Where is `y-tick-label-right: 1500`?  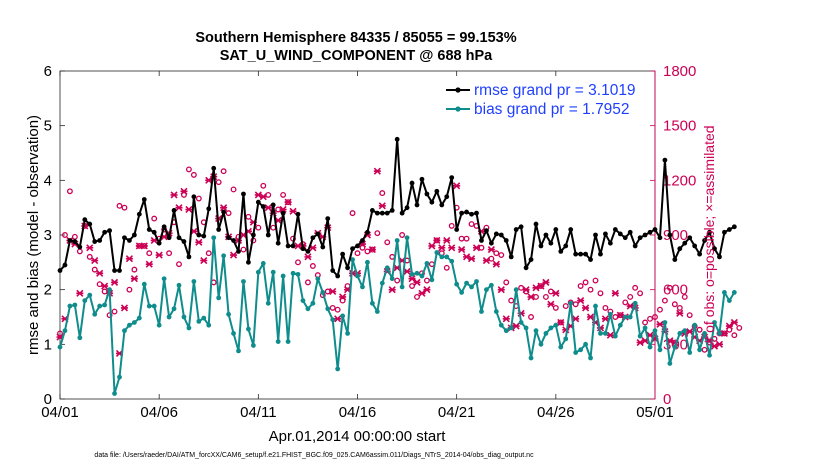
y-tick-label-right: 1500 is located at coordinates (679, 126).